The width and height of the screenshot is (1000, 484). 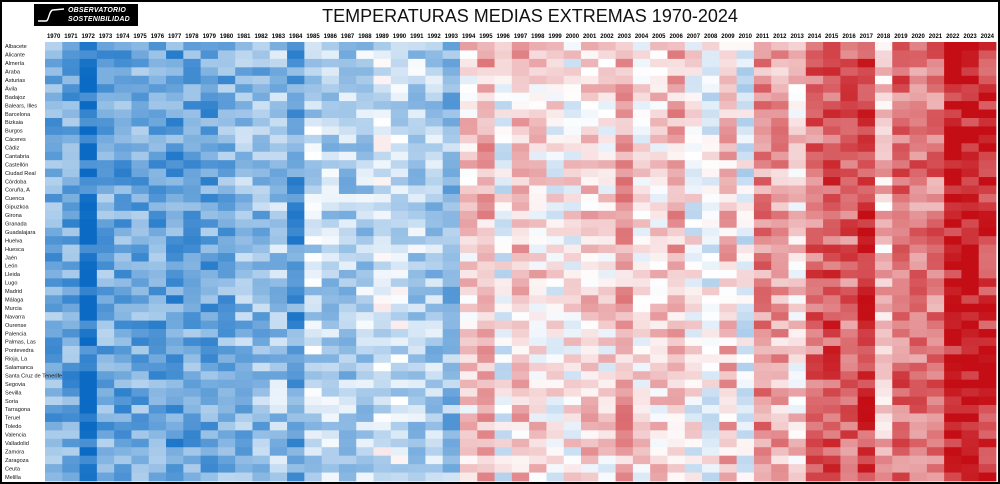 What do you see at coordinates (15, 385) in the screenshot?
I see `y-tick-label: Segovia` at bounding box center [15, 385].